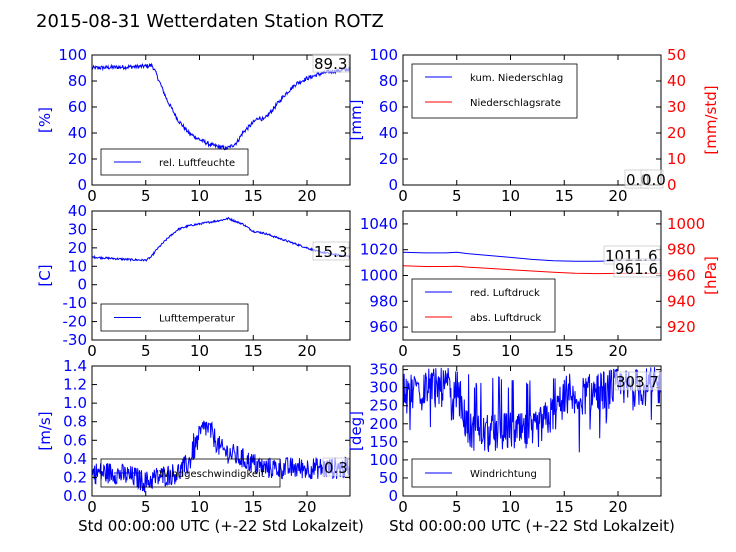 The width and height of the screenshot is (736, 552). I want to click on y-right-tick-label: 30, so click(676, 107).